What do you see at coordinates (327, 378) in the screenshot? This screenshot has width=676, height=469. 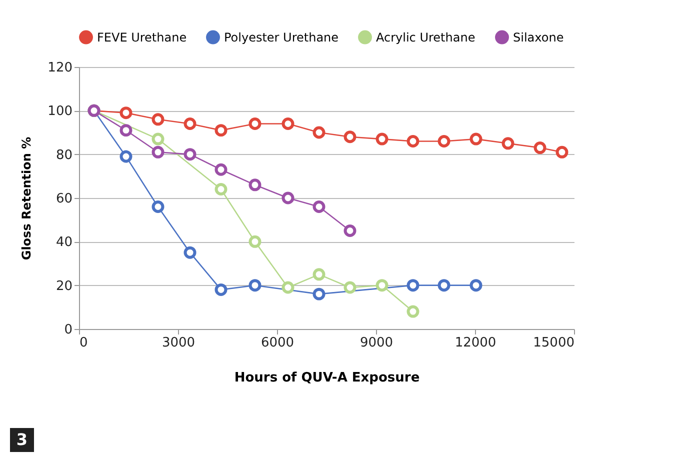 I see `x-axis-title: Hours of QUV-A Exposure` at bounding box center [327, 378].